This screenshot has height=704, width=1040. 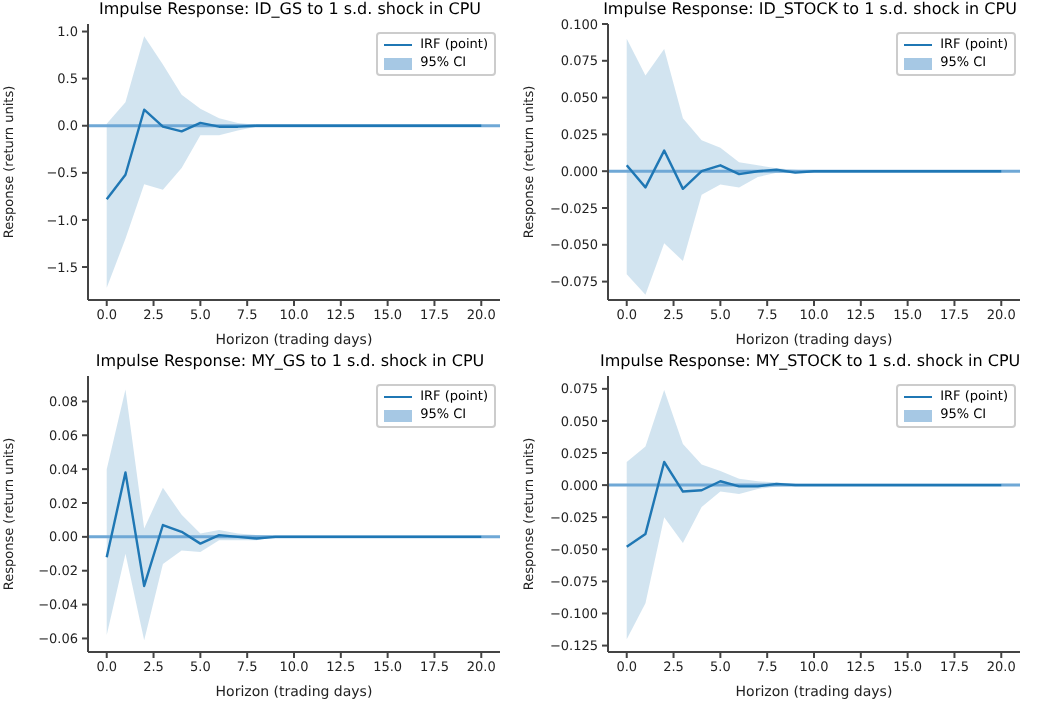 What do you see at coordinates (290, 361) in the screenshot?
I see `chart-title: Impulse Response: MY_GS to 1 s.d. shock in CPU` at bounding box center [290, 361].